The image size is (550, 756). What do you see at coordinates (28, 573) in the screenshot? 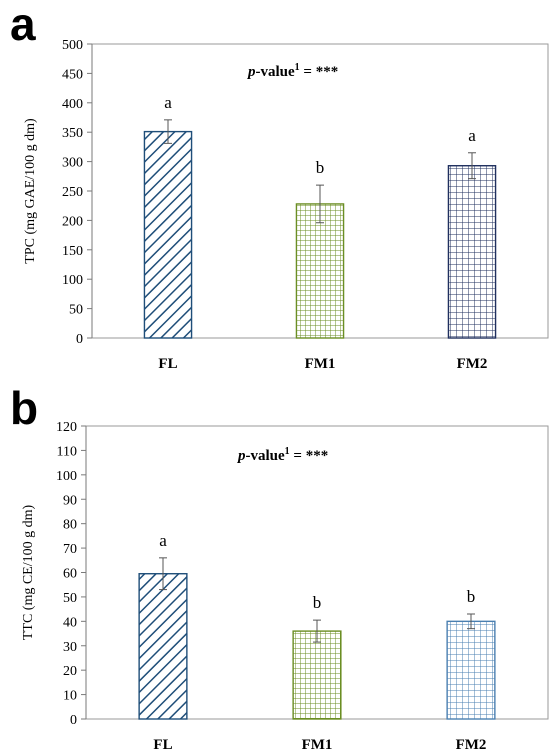
I see `y-axis-title: TTC (mg CE/100 g dm)` at bounding box center [28, 573].